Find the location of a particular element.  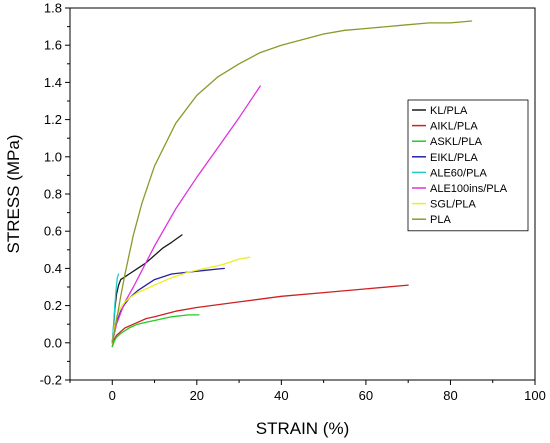

legend-label-sgl-pla: SGL/PLA is located at coordinates (453, 205).